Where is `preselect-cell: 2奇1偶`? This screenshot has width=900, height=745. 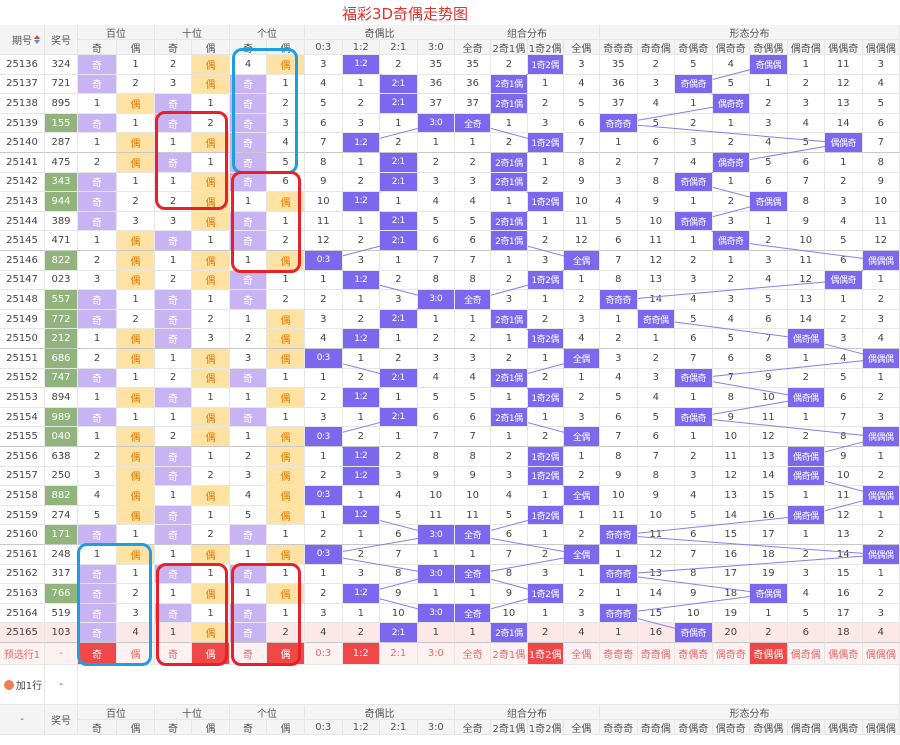
preselect-cell: 2奇1偶 is located at coordinates (509, 654).